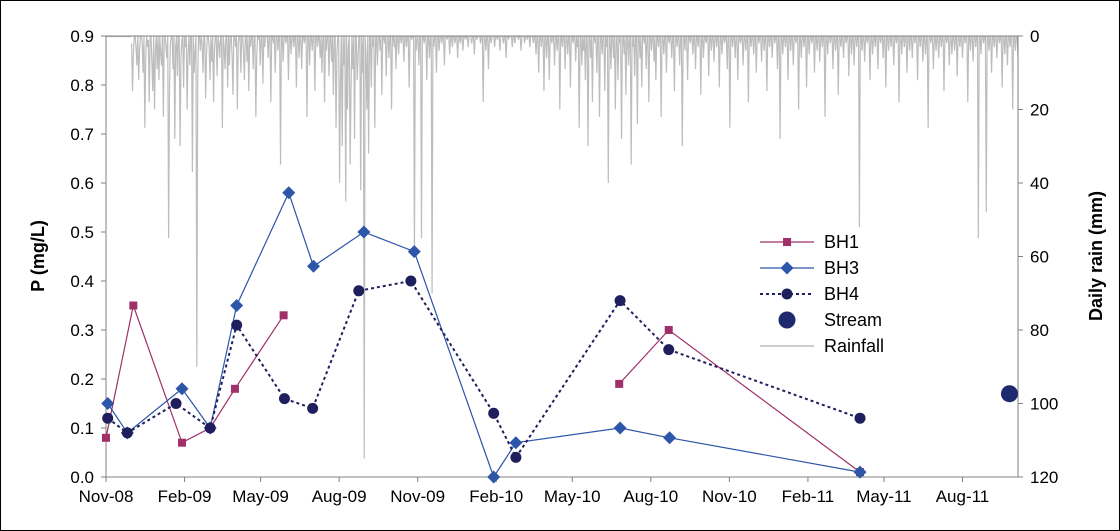 Image resolution: width=1120 pixels, height=531 pixels. I want to click on x-tick-label: Nov-09, so click(417, 496).